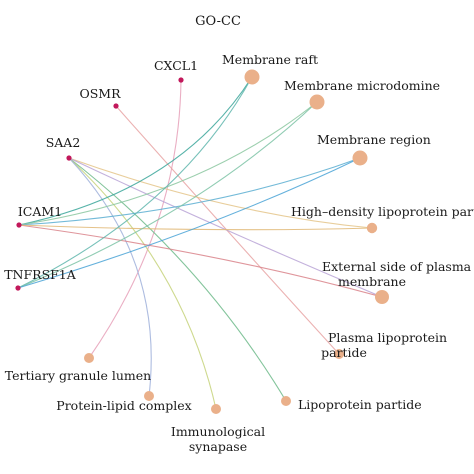 The image size is (474, 474). Describe the element at coordinates (218, 21) in the screenshot. I see `chart-title: GO-CC` at that location.